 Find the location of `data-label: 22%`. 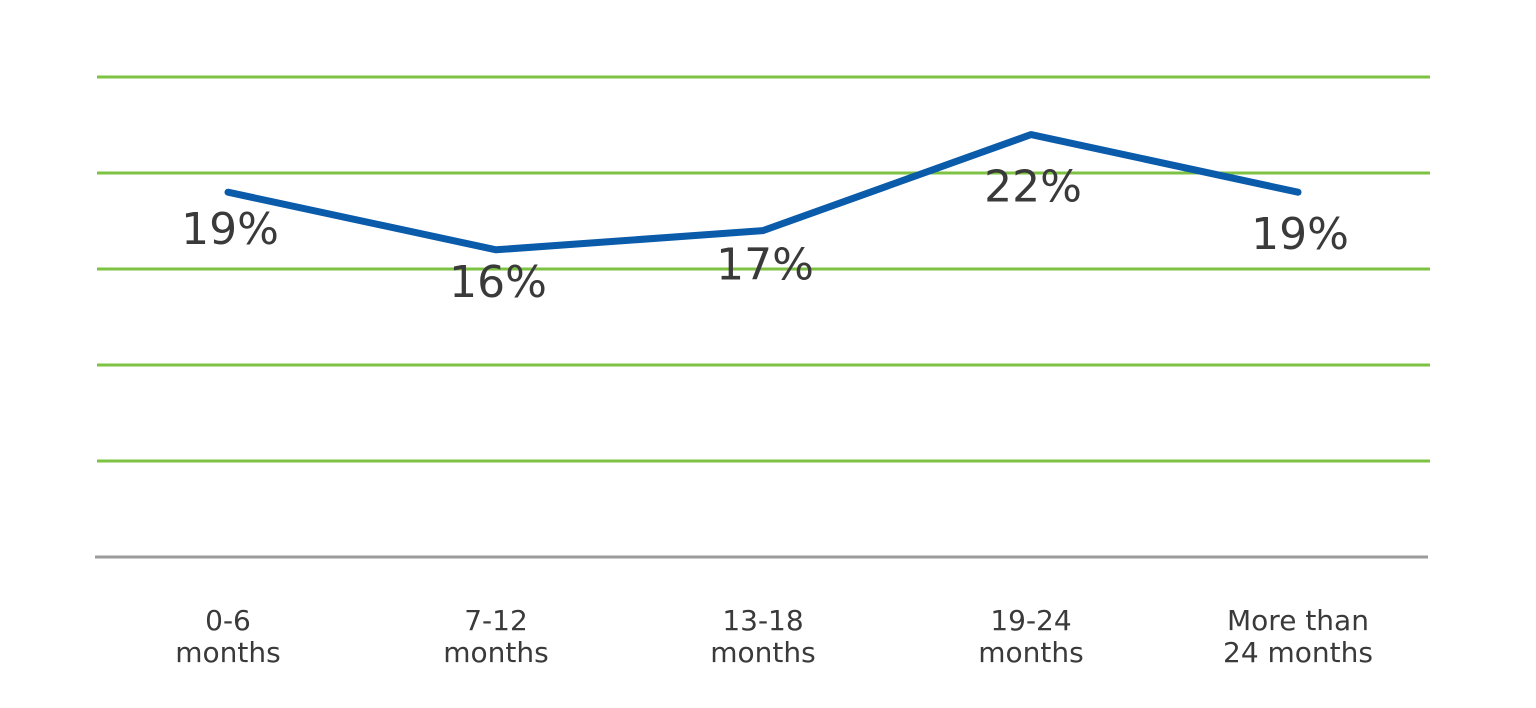

data-label: 22% is located at coordinates (1033, 187).